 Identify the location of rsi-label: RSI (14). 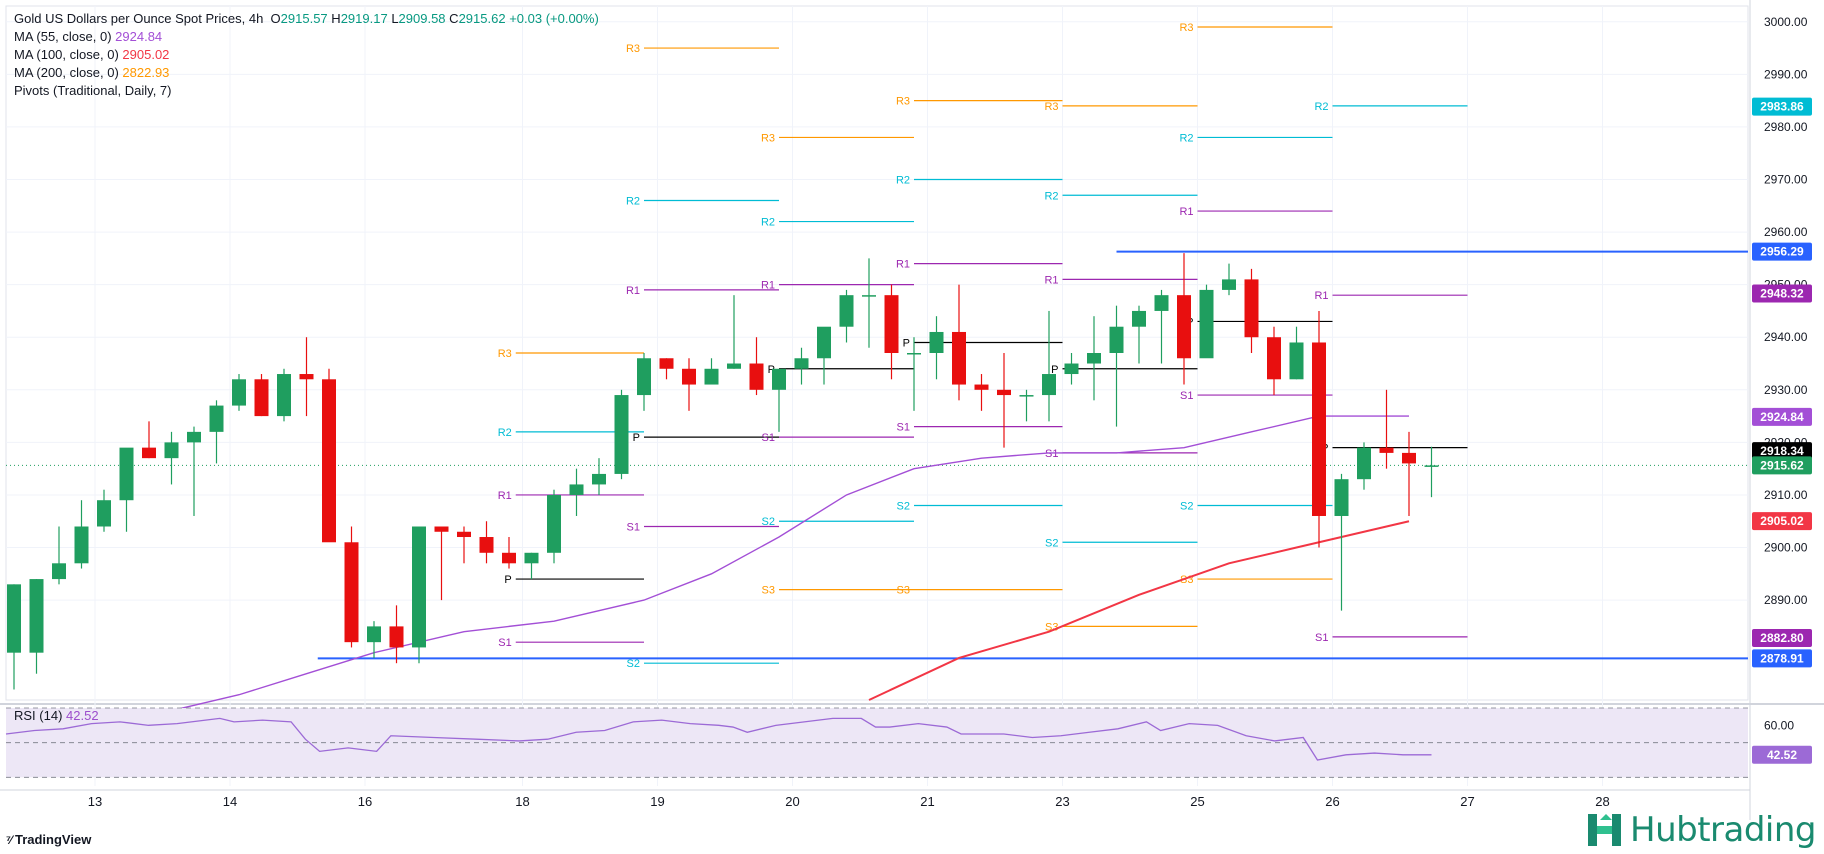
(38, 715).